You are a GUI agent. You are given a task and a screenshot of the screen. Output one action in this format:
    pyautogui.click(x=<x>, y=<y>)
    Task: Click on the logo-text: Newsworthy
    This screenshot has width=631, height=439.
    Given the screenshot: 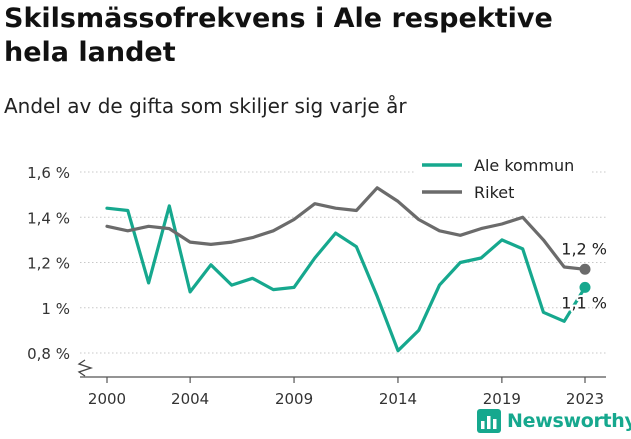 What is the action you would take?
    pyautogui.click(x=569, y=421)
    